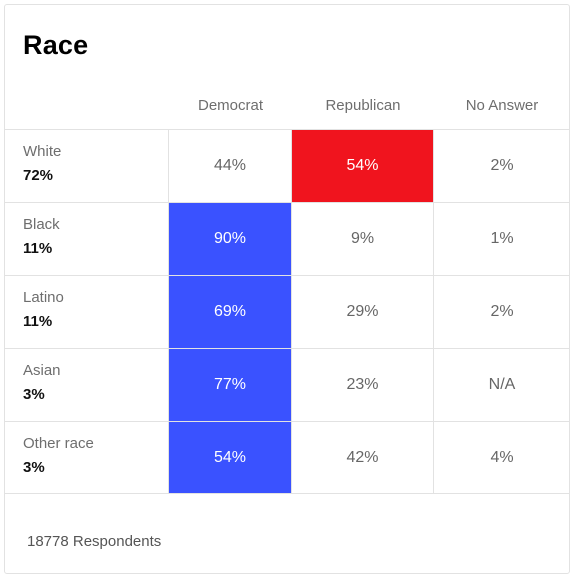 The width and height of the screenshot is (576, 580). What do you see at coordinates (38, 175) in the screenshot?
I see `group-share: 72%` at bounding box center [38, 175].